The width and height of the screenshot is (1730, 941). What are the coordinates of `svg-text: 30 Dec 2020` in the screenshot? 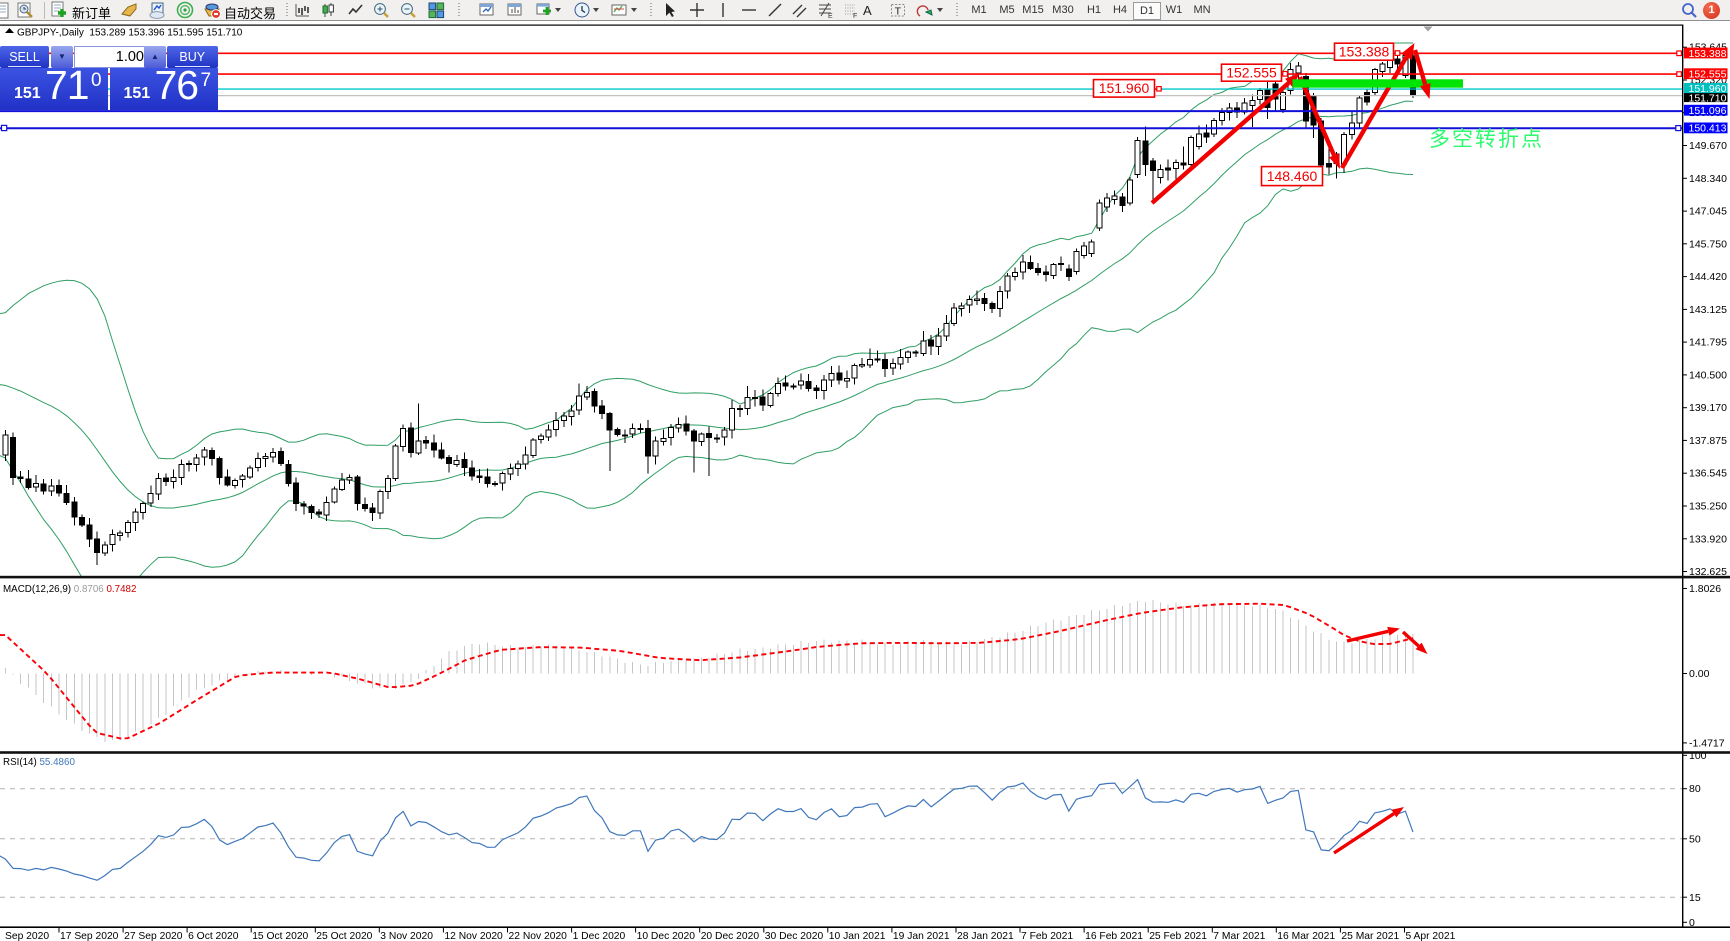 It's located at (794, 936).